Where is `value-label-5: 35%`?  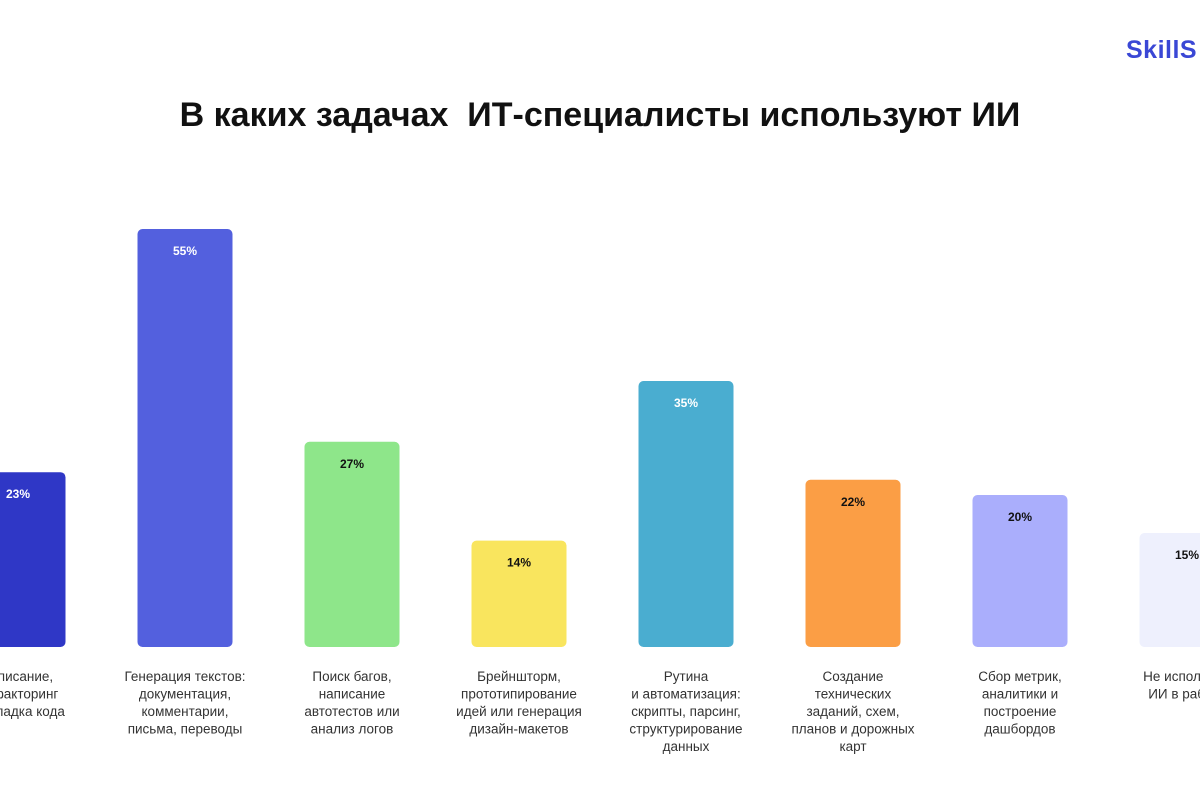 value-label-5: 35% is located at coordinates (686, 403).